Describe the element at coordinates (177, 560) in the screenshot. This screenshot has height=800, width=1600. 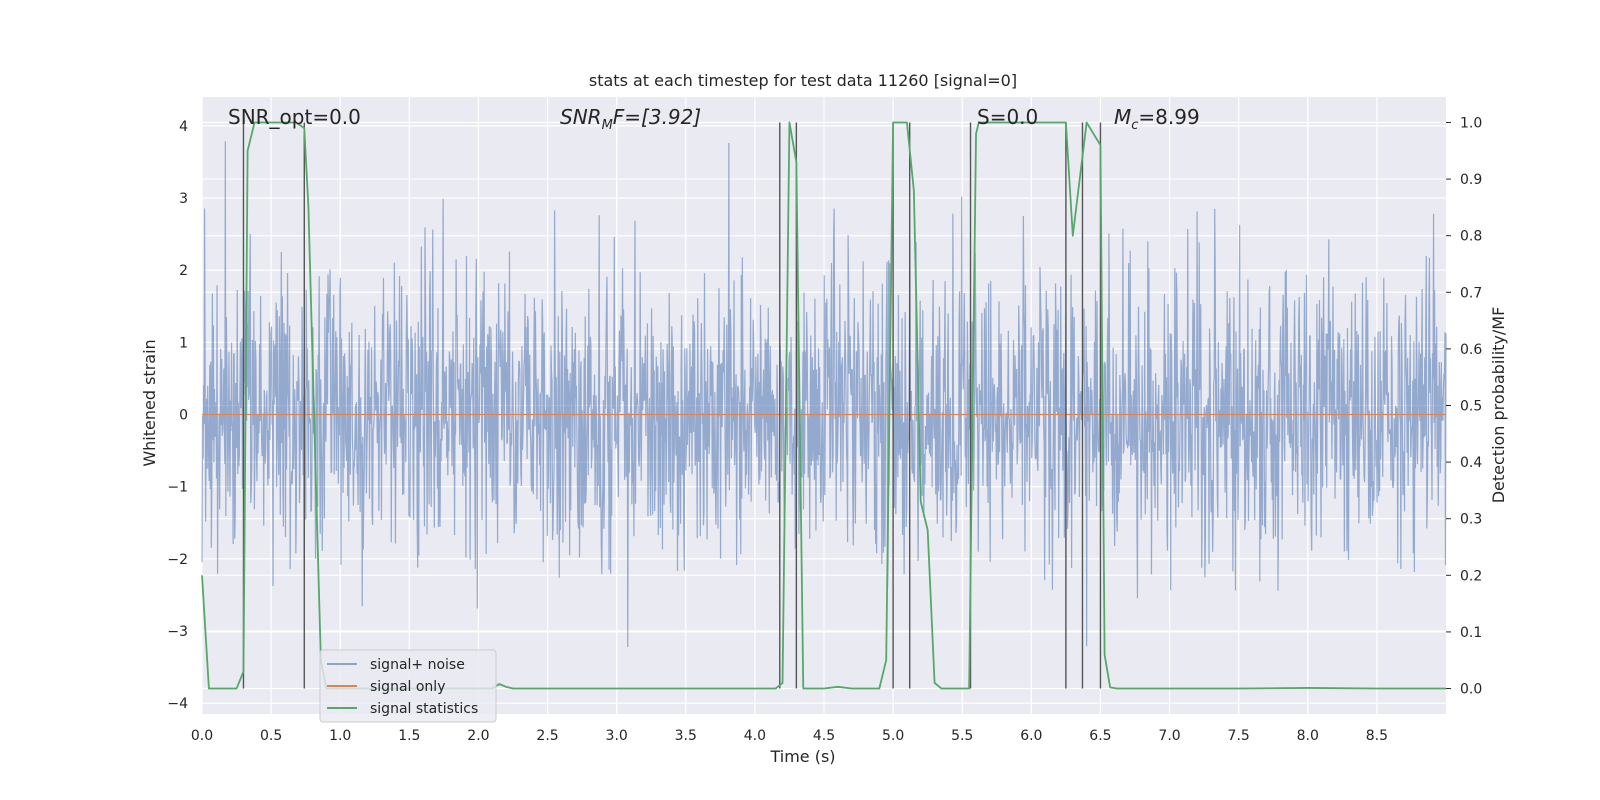
I see `y-tick-label-left: −2` at that location.